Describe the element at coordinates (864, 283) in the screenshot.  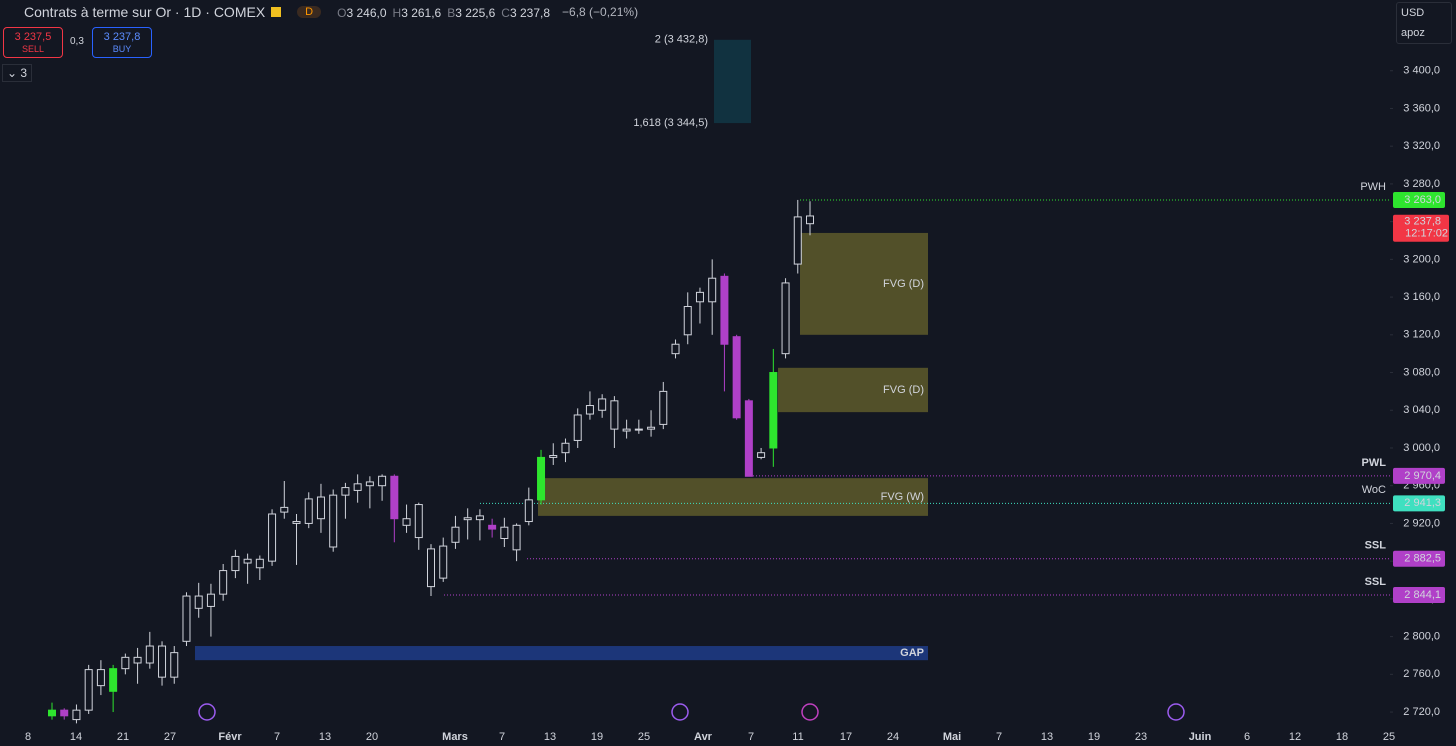
I see `zone` at that location.